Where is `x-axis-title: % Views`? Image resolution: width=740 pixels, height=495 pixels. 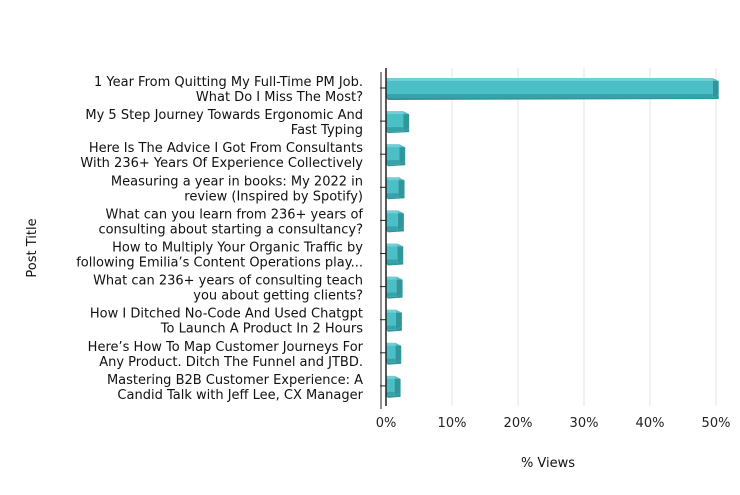
x-axis-title: % Views is located at coordinates (548, 463).